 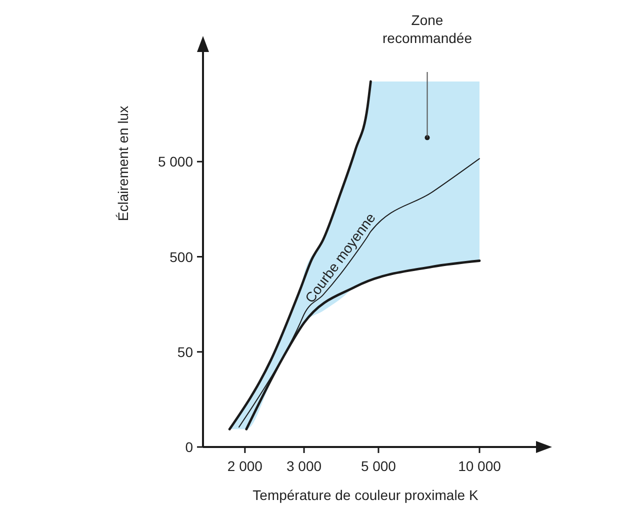 I want to click on y-tick-label: 50, so click(x=185, y=352).